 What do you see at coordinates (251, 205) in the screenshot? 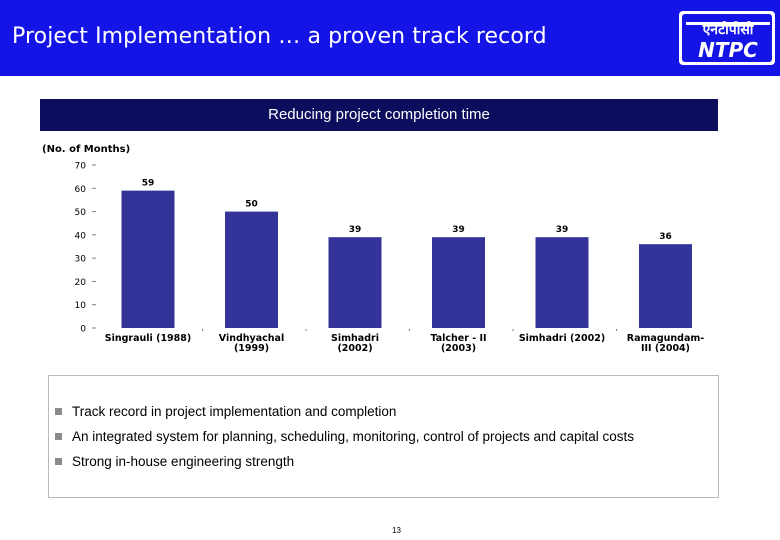
I see `data-label: 50` at bounding box center [251, 205].